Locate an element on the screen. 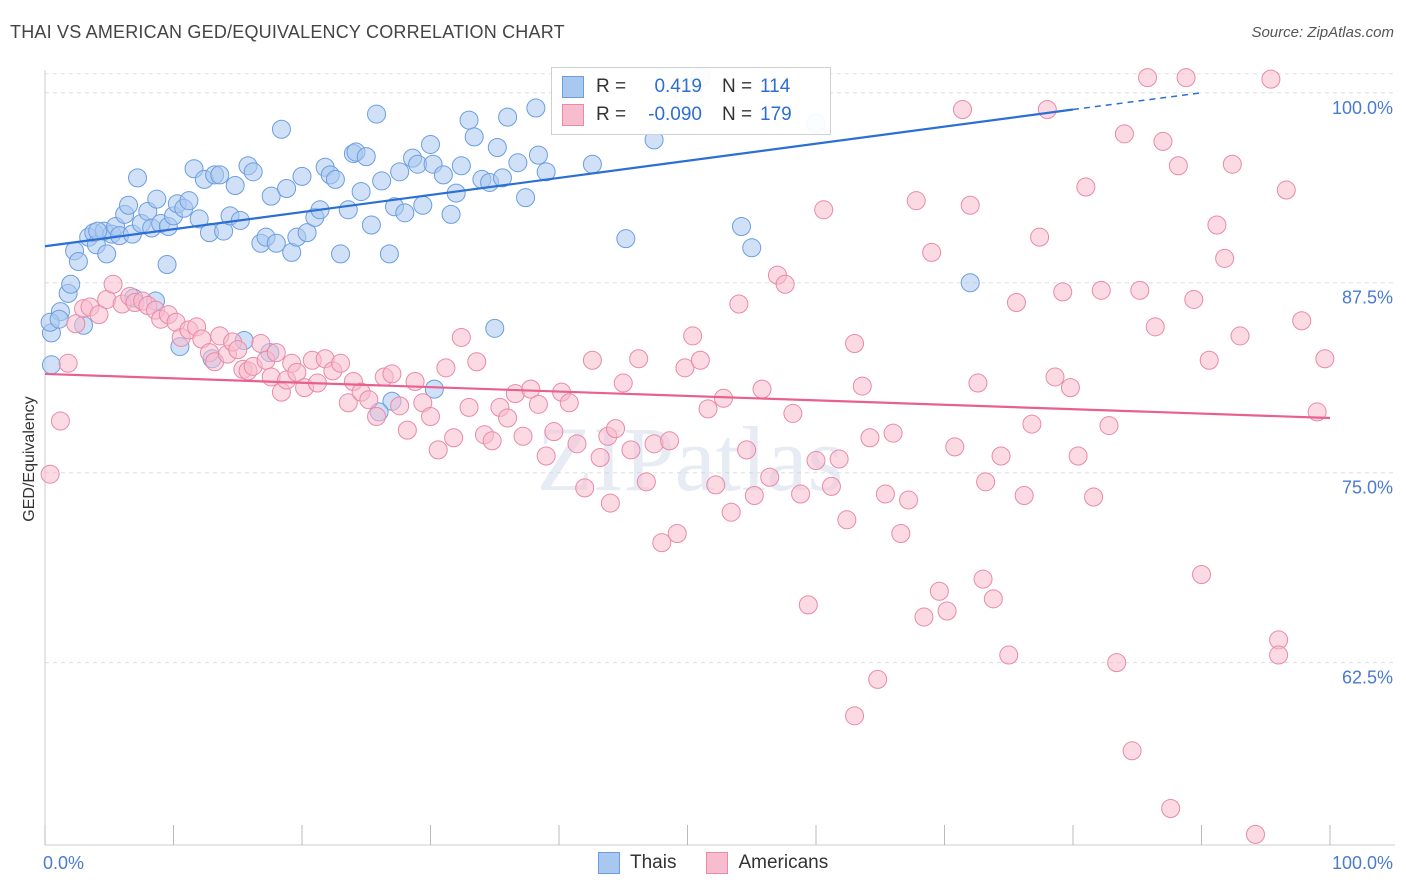  x-tick-label: 0.0% is located at coordinates (63, 863).